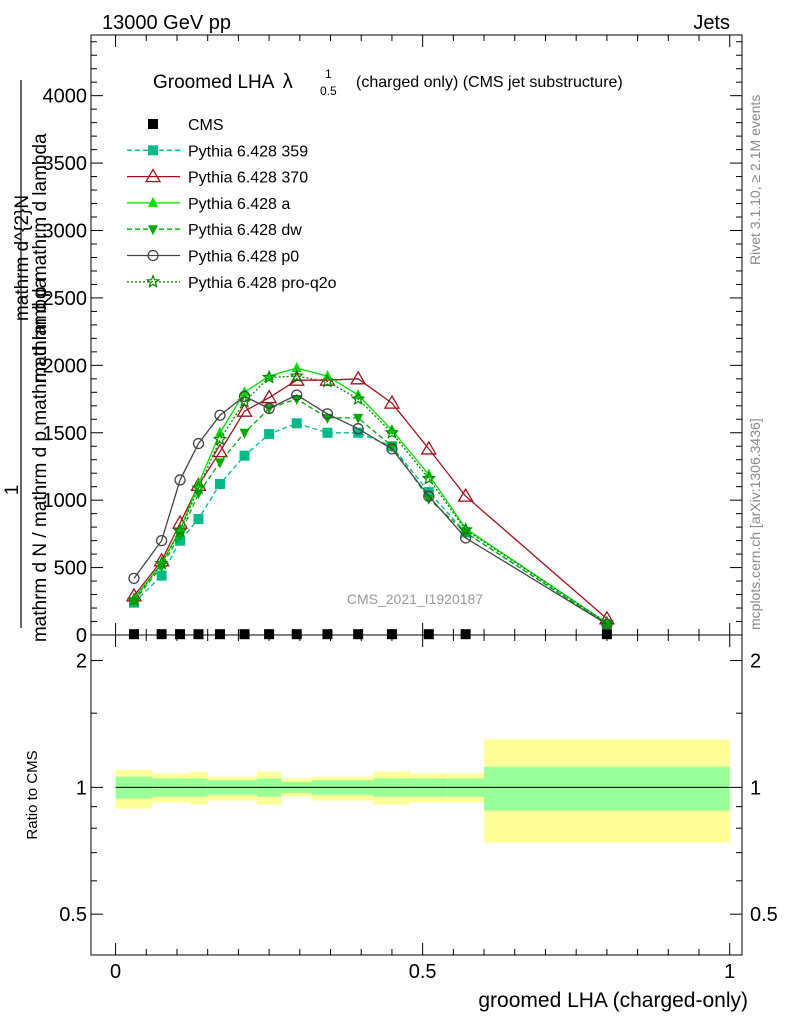 This screenshot has width=786, height=1024. I want to click on y-tick-label: 3000, so click(65, 232).